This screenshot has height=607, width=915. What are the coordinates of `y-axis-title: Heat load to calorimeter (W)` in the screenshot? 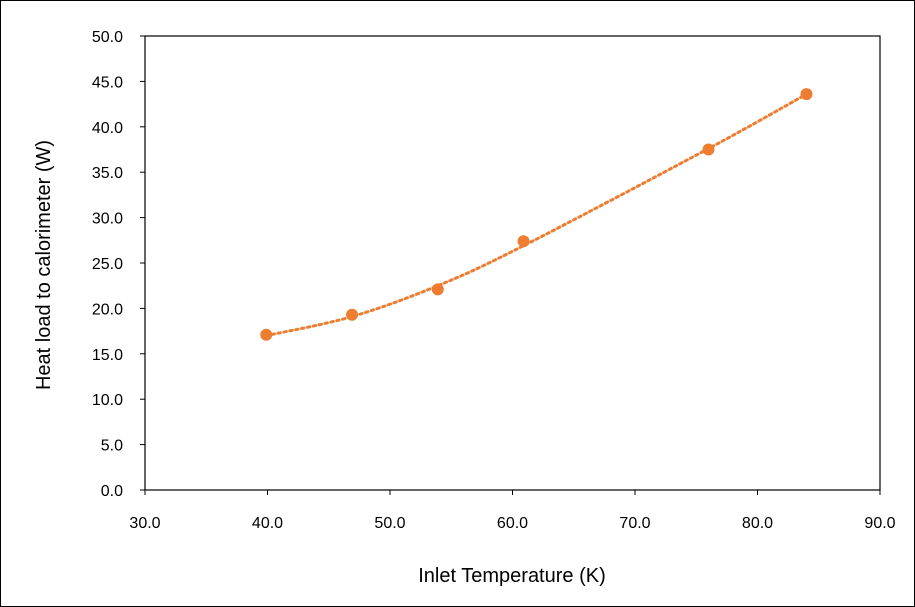 It's located at (44, 265).